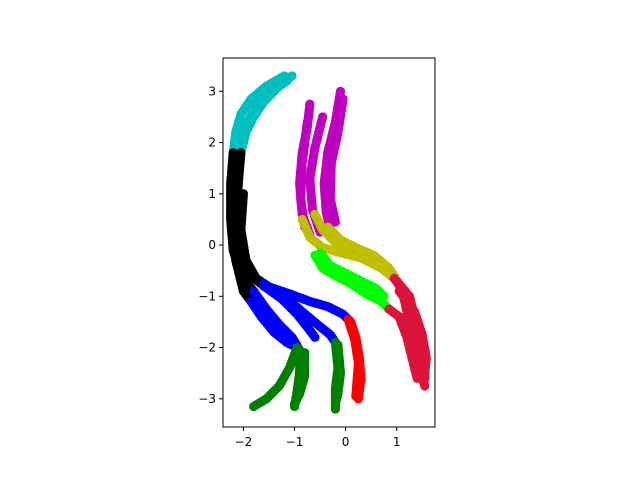 Image resolution: width=640 pixels, height=480 pixels. I want to click on y-tick-label: −2, so click(207, 348).